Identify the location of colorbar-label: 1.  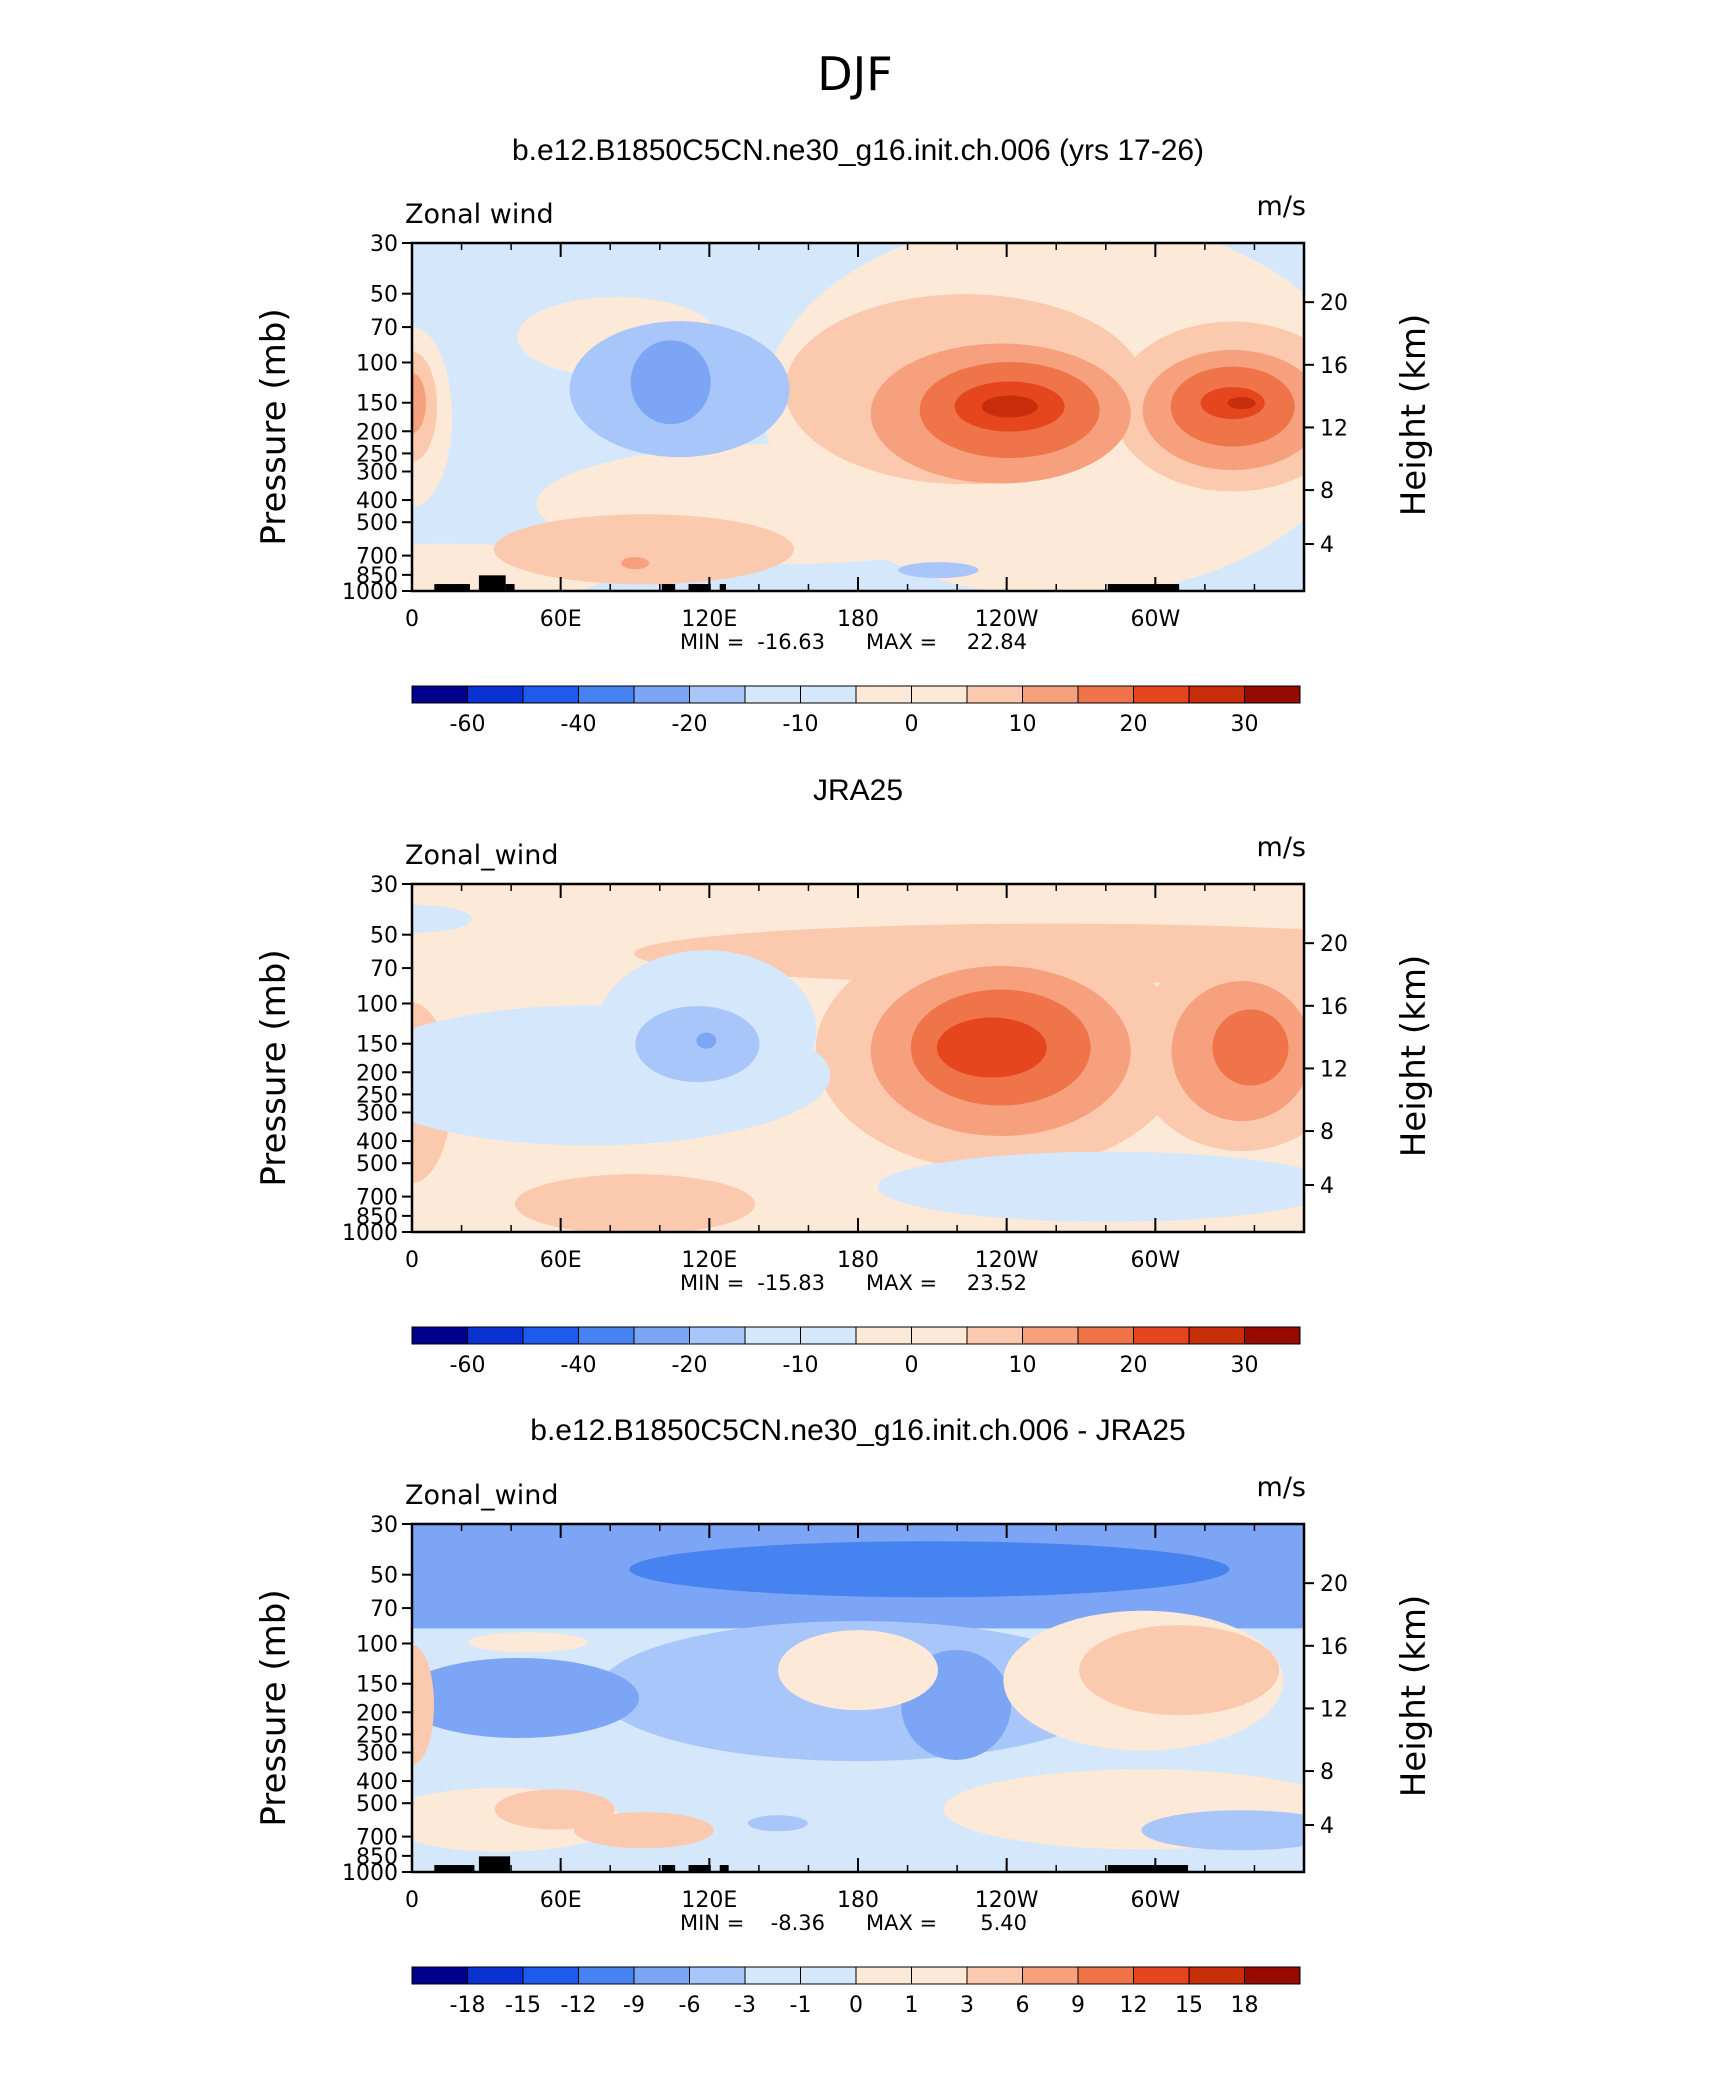
(912, 2005).